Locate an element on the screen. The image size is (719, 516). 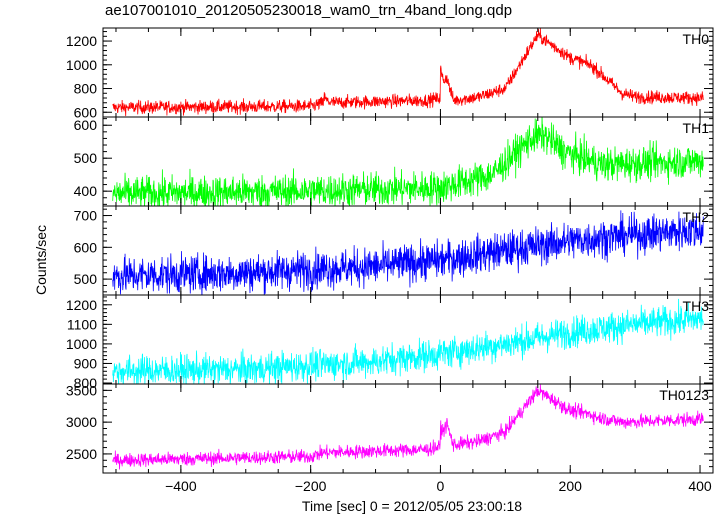
y-axis-title: Counts/sec is located at coordinates (41, 260).